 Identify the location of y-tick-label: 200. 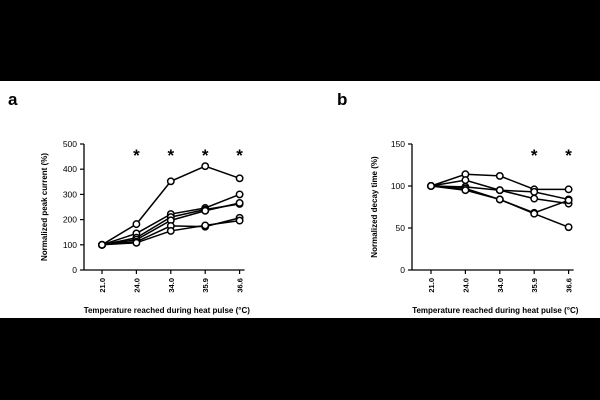
(70, 220).